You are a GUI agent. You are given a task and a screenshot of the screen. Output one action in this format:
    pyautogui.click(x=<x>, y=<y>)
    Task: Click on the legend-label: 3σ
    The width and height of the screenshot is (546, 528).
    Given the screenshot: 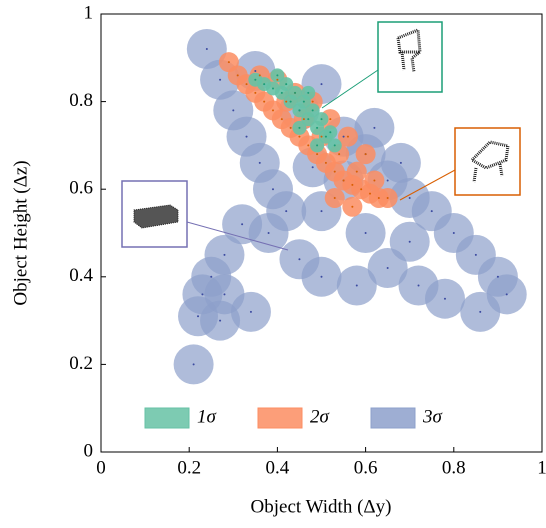 What is the action you would take?
    pyautogui.click(x=432, y=416)
    